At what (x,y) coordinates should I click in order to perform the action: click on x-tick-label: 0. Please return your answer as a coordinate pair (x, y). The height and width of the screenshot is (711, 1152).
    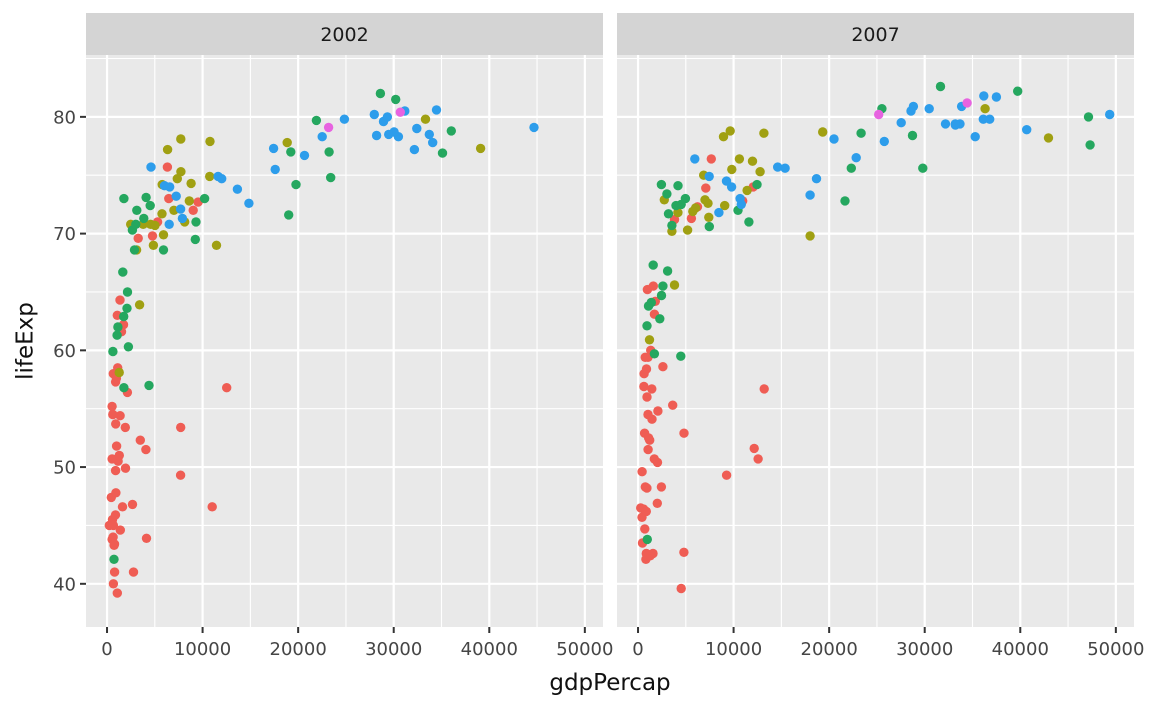
    Looking at the image, I should click on (106, 649).